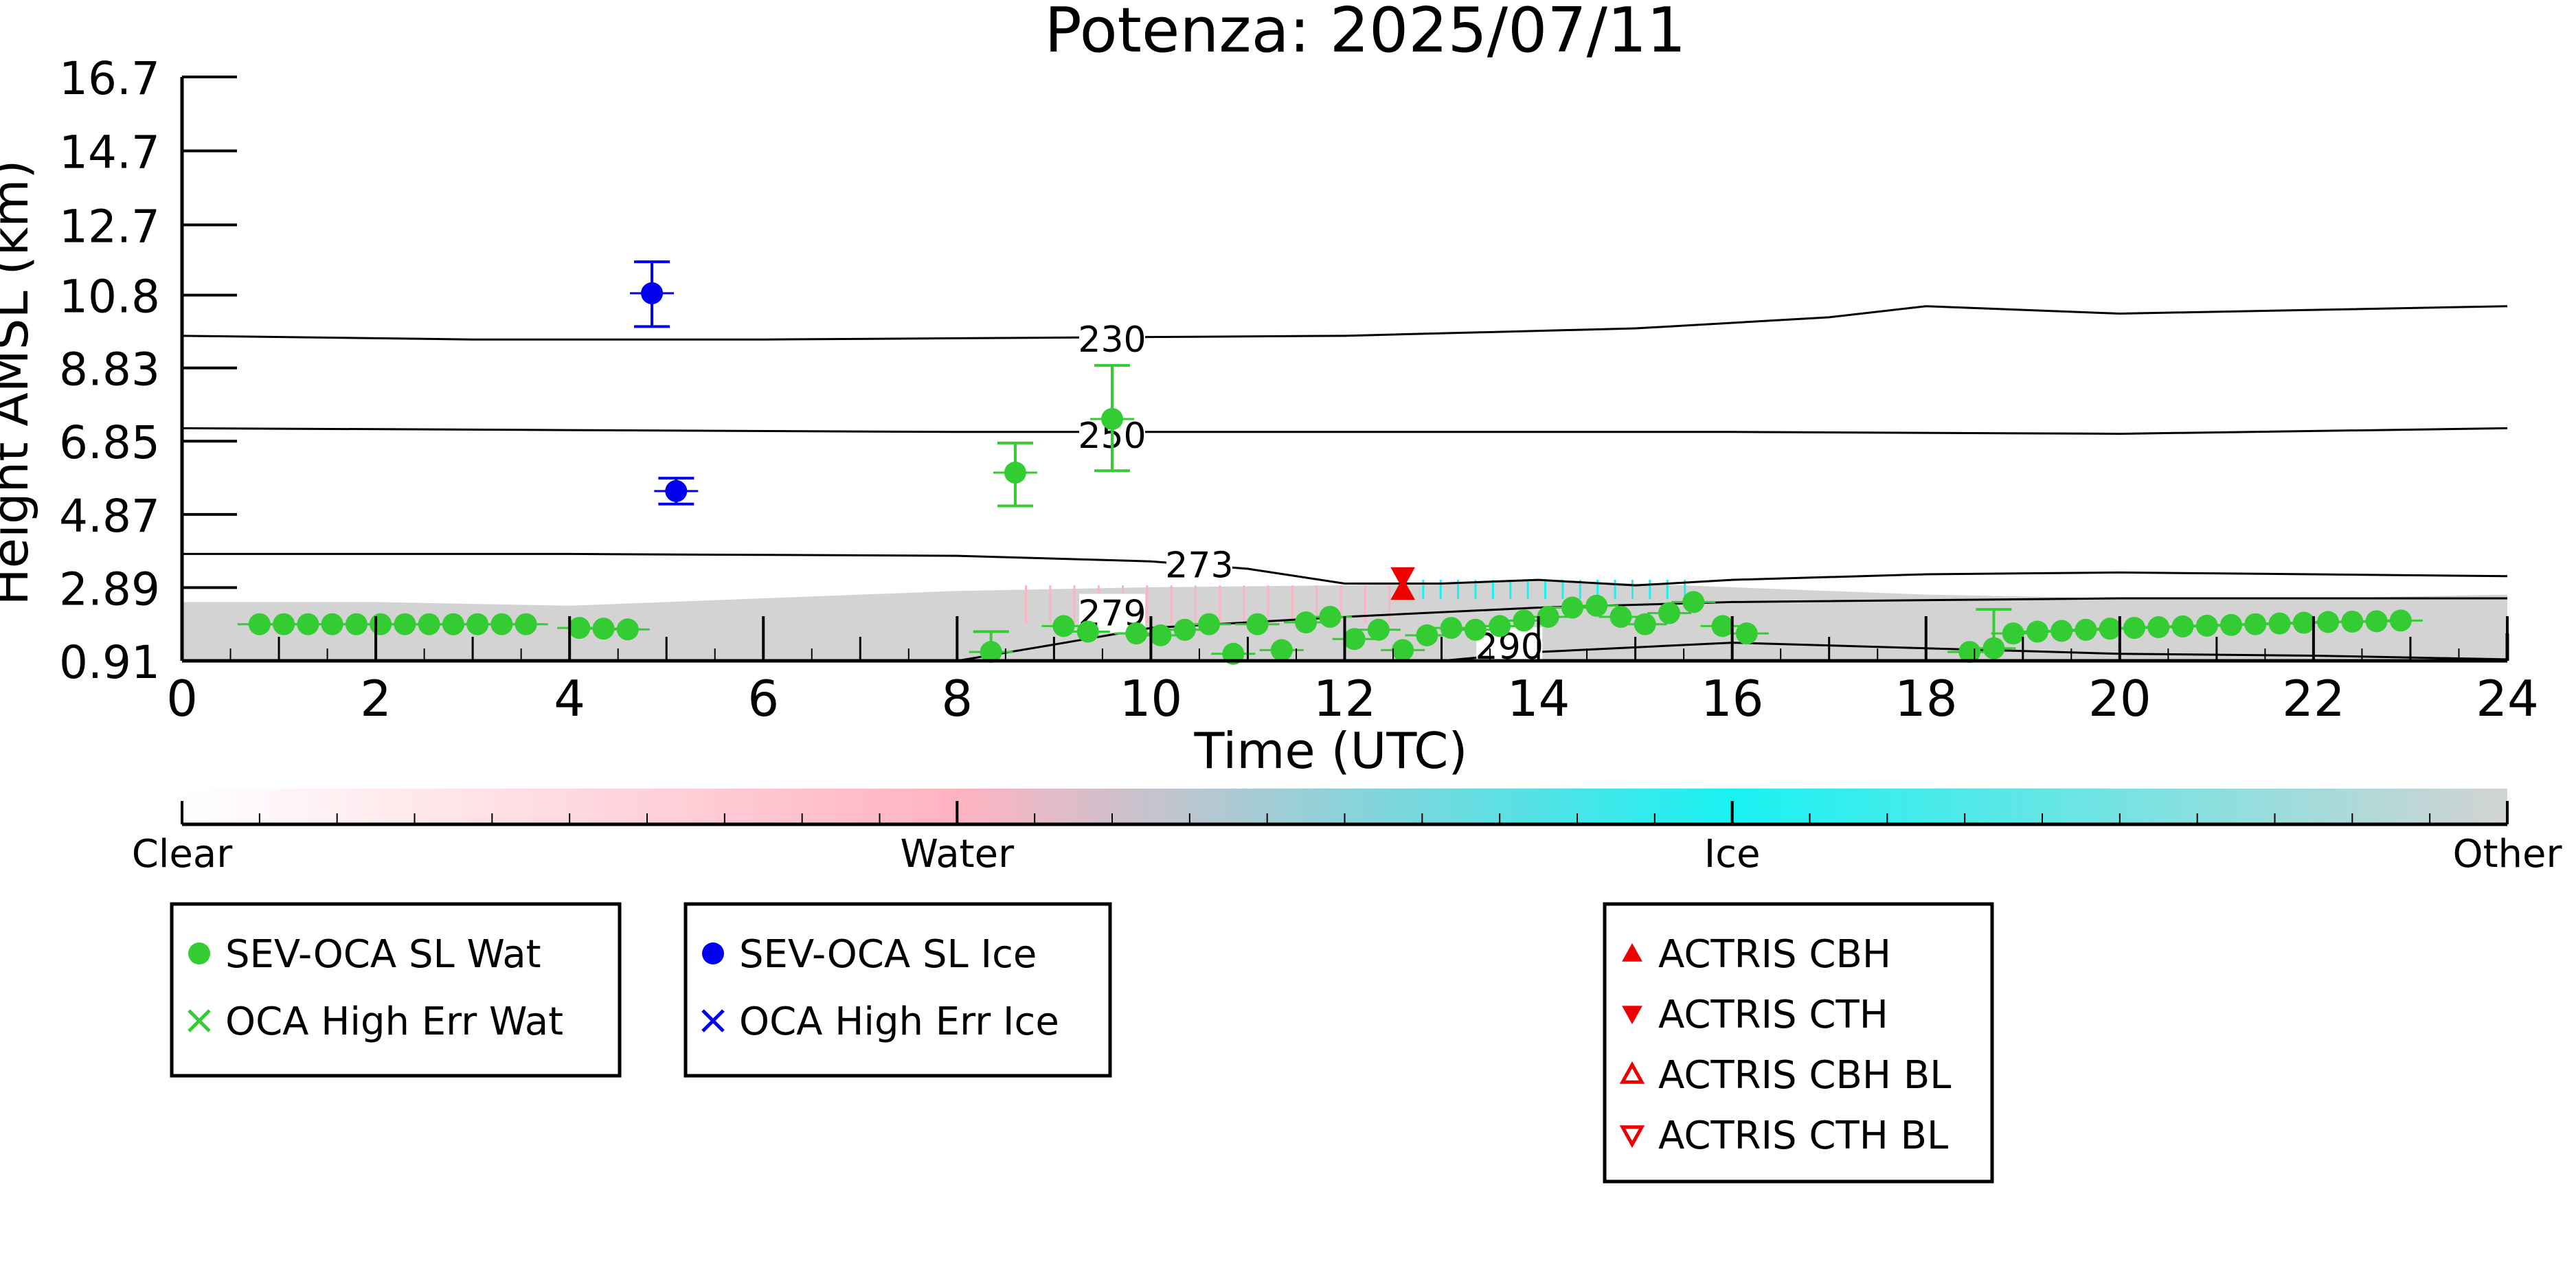 The width and height of the screenshot is (2576, 1288). What do you see at coordinates (1774, 954) in the screenshot?
I see `legend-label: ACTRIS CBH` at bounding box center [1774, 954].